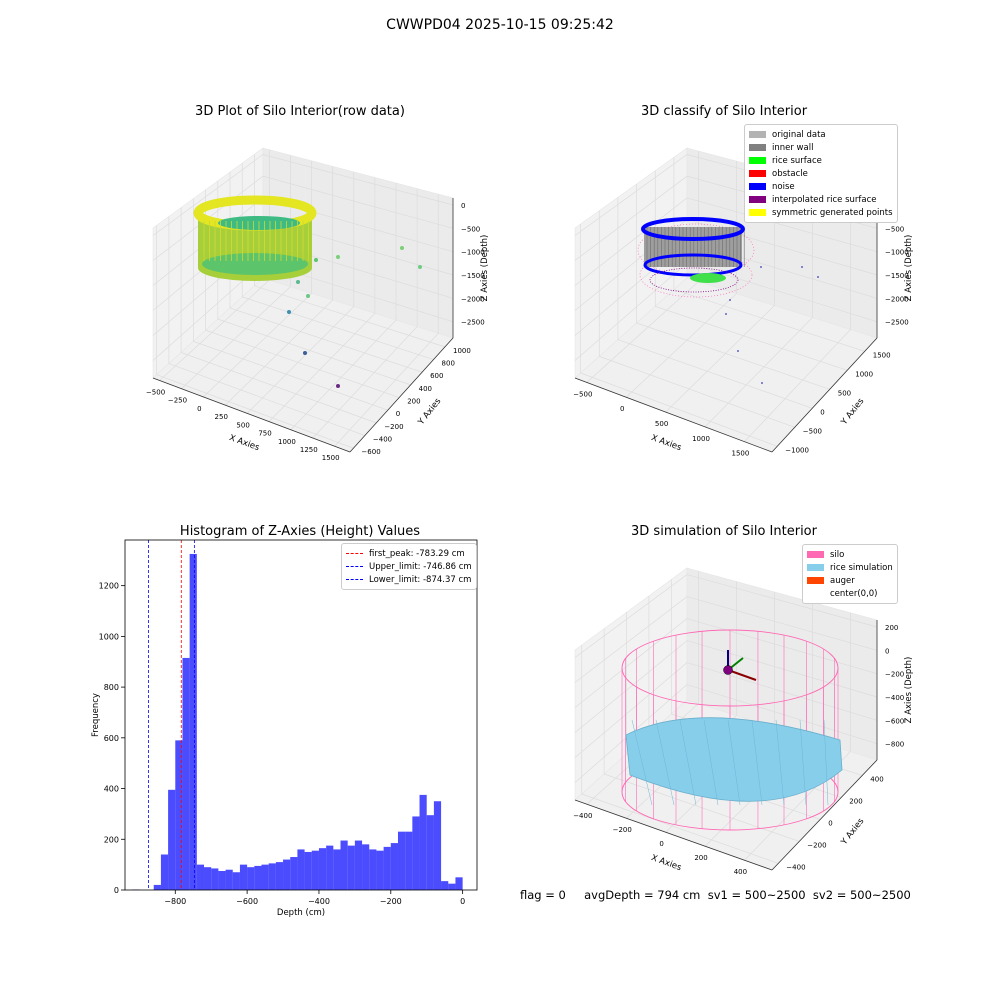 The image size is (1000, 1000). I want to click on sim-ztick-label: 200, so click(891, 628).